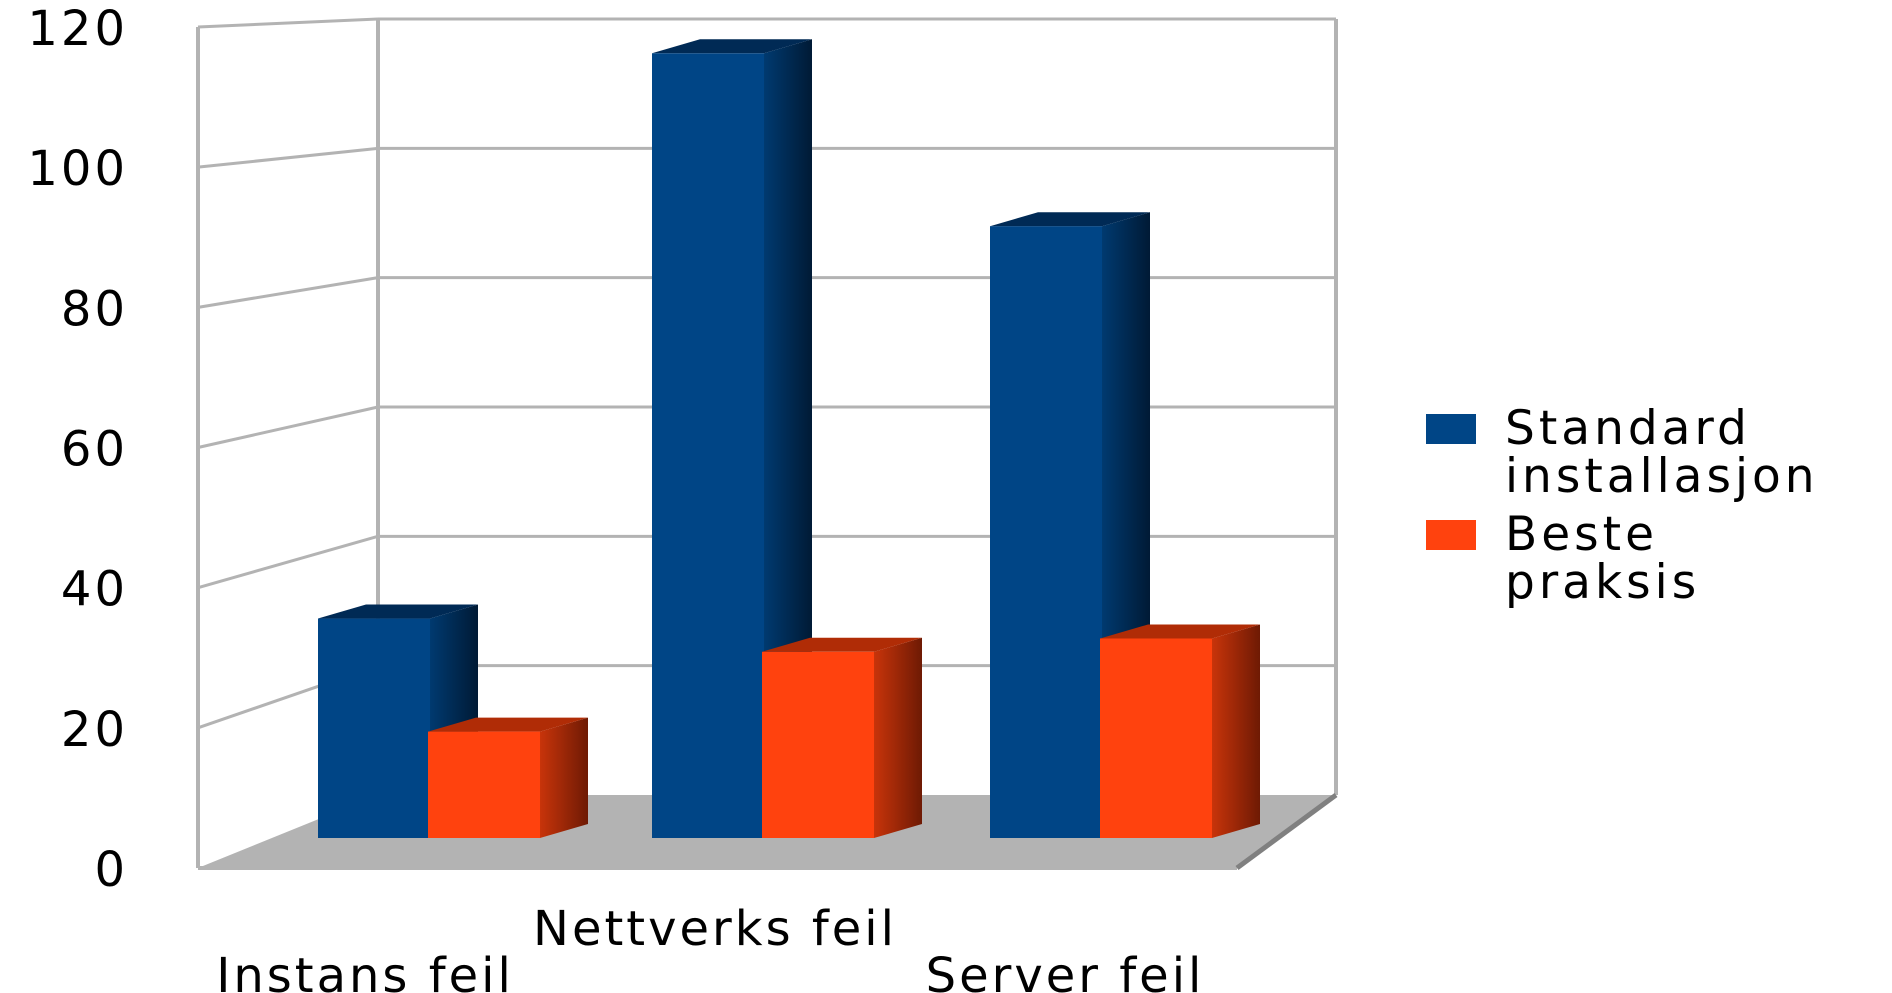 This screenshot has height=993, width=1892. I want to click on y-tick-label: 20, so click(94, 730).